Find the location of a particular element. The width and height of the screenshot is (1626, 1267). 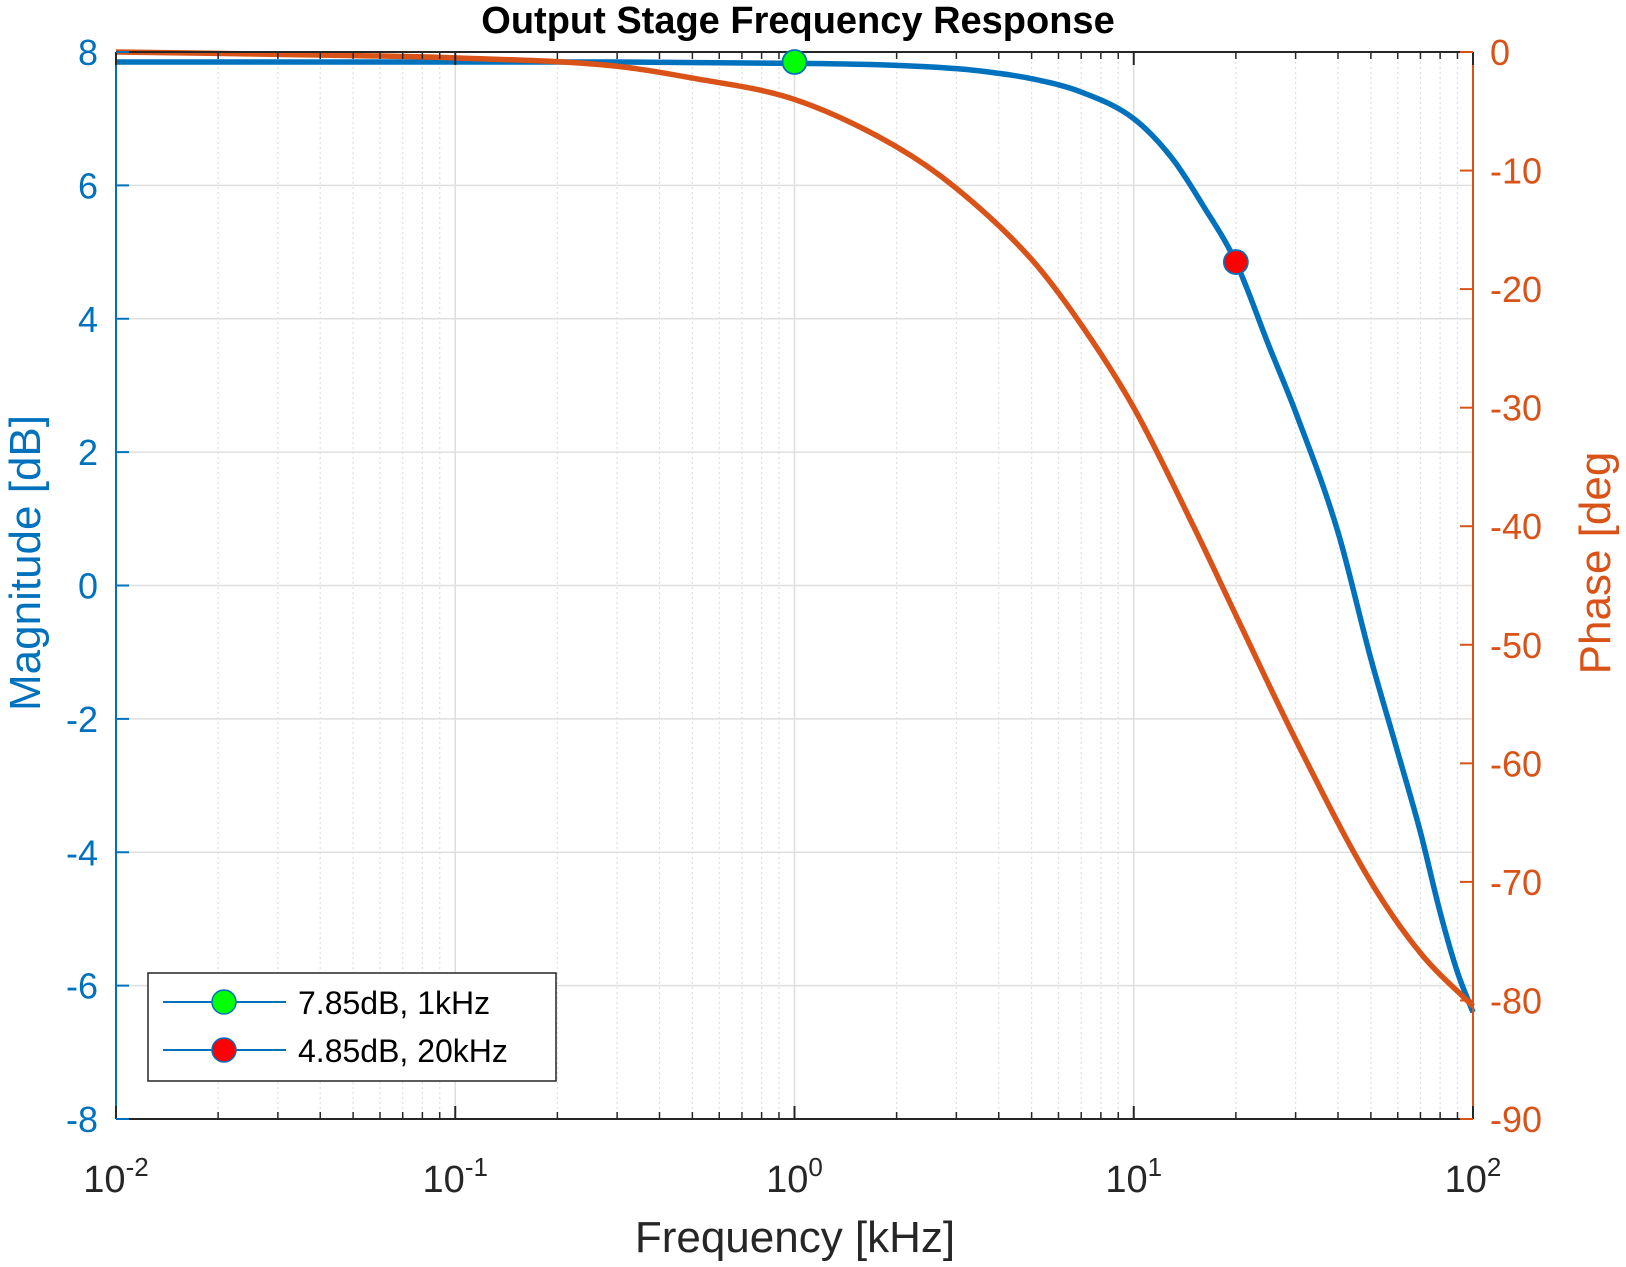

legend: 7.85dB, 1kHz 4.85dB, 20kHz is located at coordinates (352, 1027).